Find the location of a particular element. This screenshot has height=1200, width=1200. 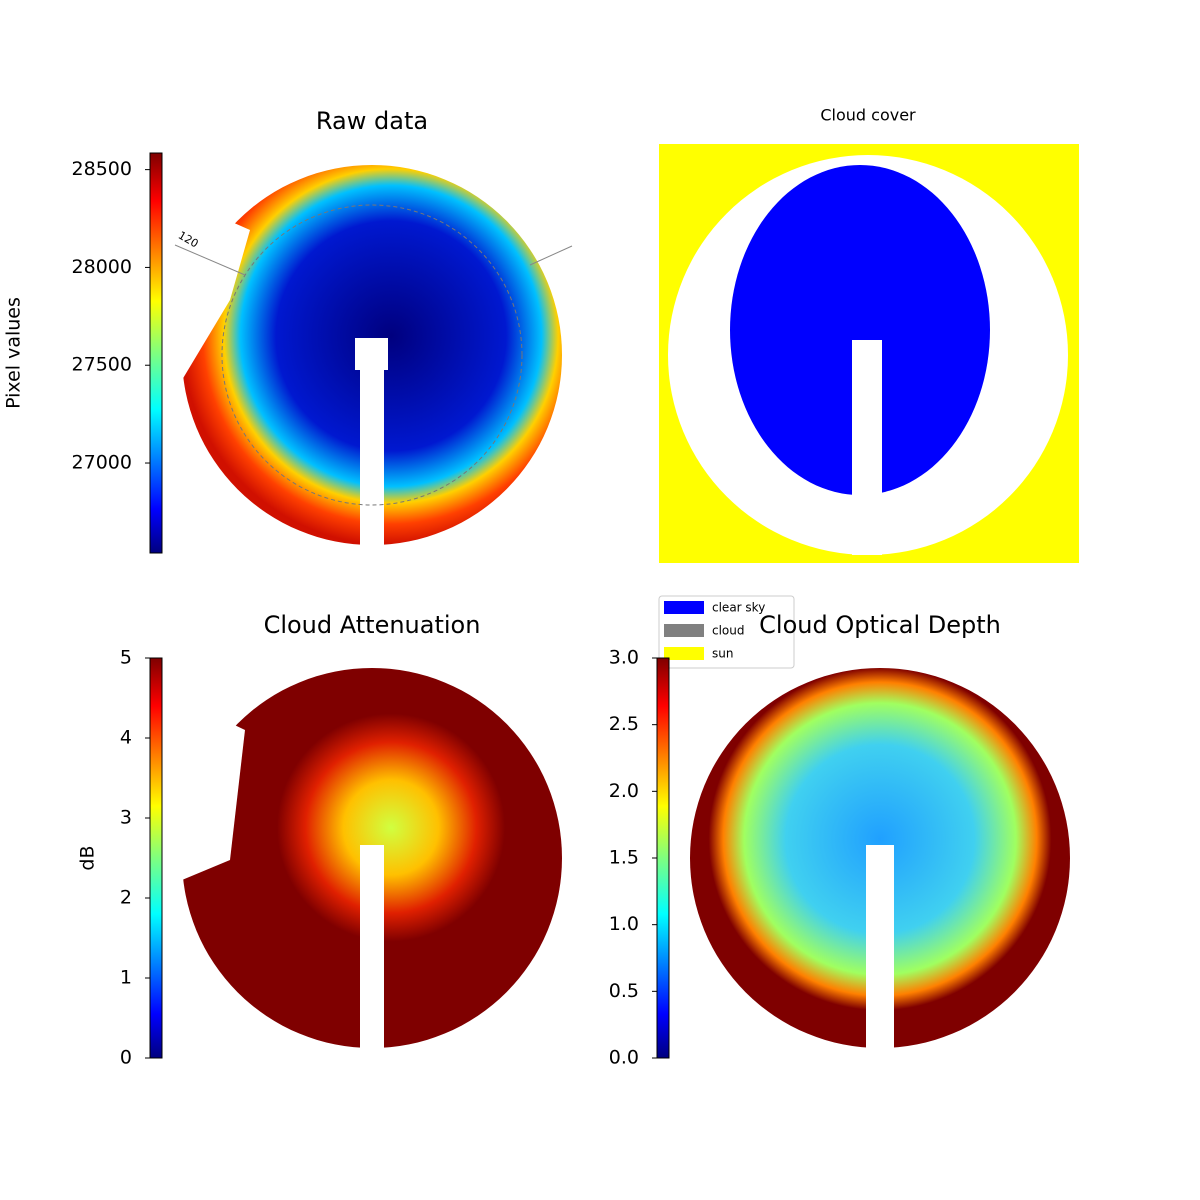

colorbar-tick-label: 5 is located at coordinates (126, 658).